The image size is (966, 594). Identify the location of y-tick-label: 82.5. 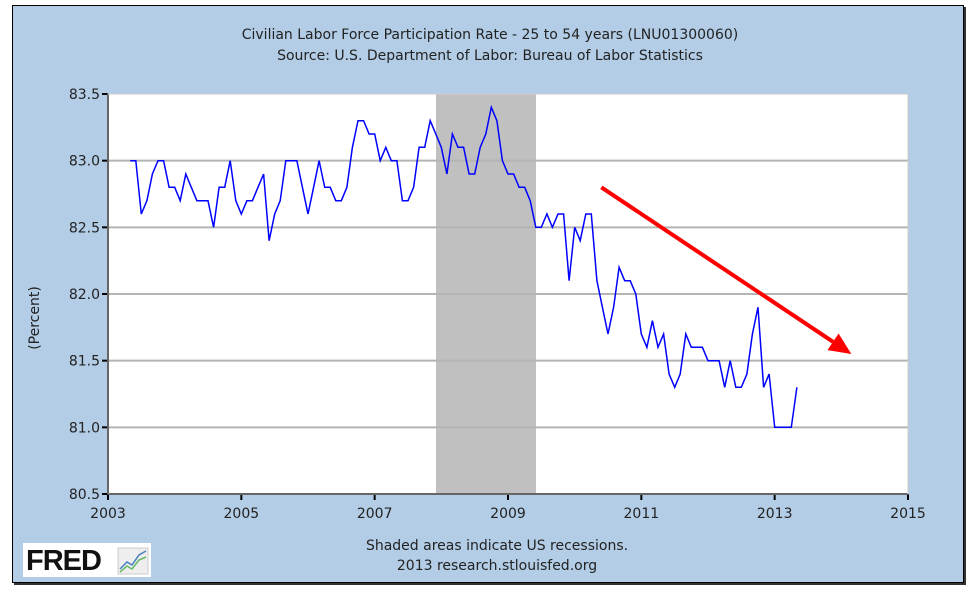
(84, 228).